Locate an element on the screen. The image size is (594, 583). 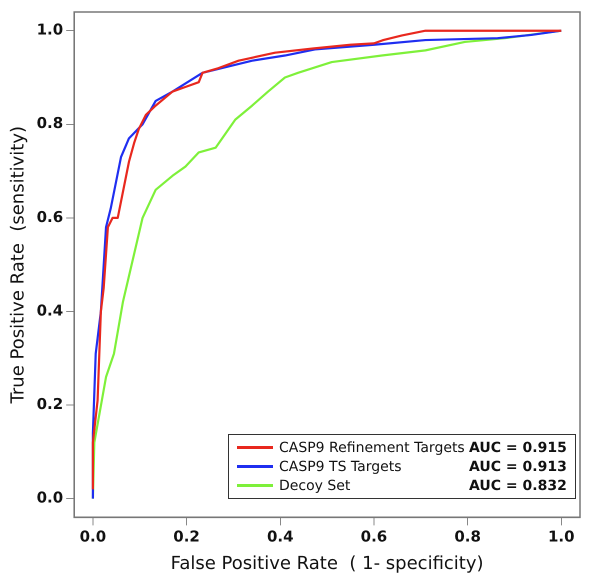
y-tick-label: 0.0 is located at coordinates (50, 497).